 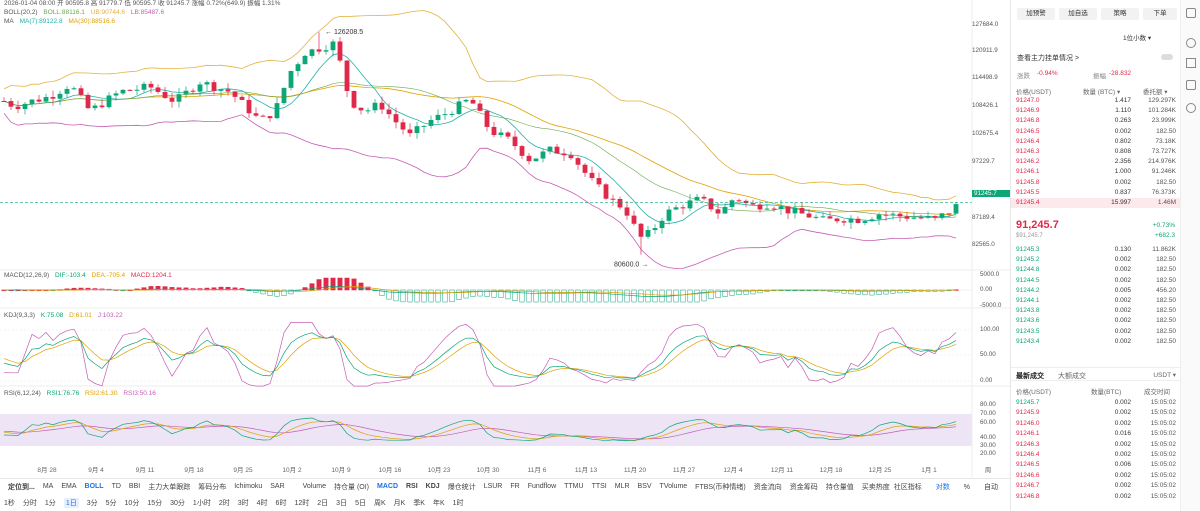 What do you see at coordinates (1096, 193) in the screenshot?
I see `order-book-row: 91245.5 0.837 76.373K` at bounding box center [1096, 193].